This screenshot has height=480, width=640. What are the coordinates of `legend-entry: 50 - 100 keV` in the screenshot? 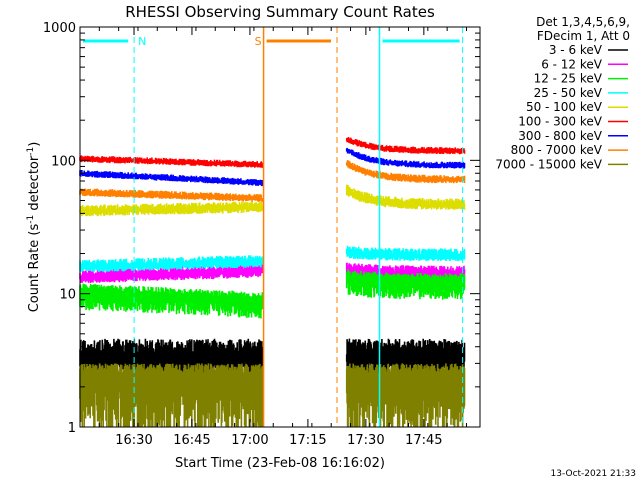 It's located at (577, 107).